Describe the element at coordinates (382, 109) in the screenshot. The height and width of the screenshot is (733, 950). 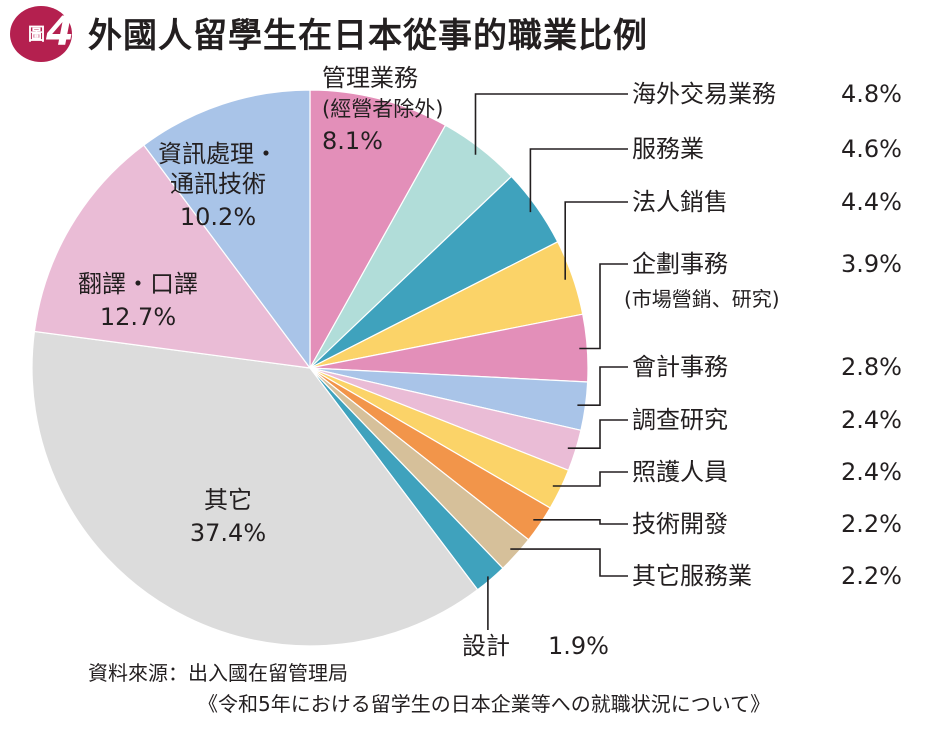
I see `slice-sublabel: (經營者除外)` at that location.